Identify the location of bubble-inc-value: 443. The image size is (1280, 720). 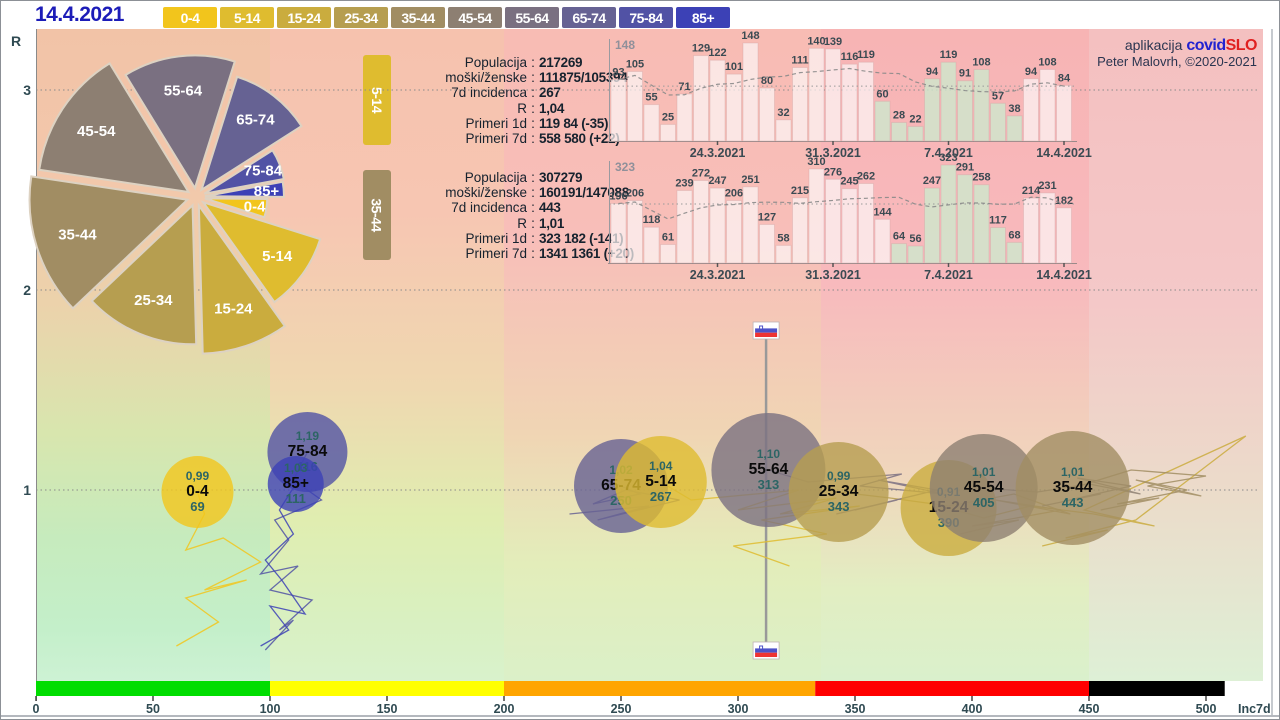
(1073, 502).